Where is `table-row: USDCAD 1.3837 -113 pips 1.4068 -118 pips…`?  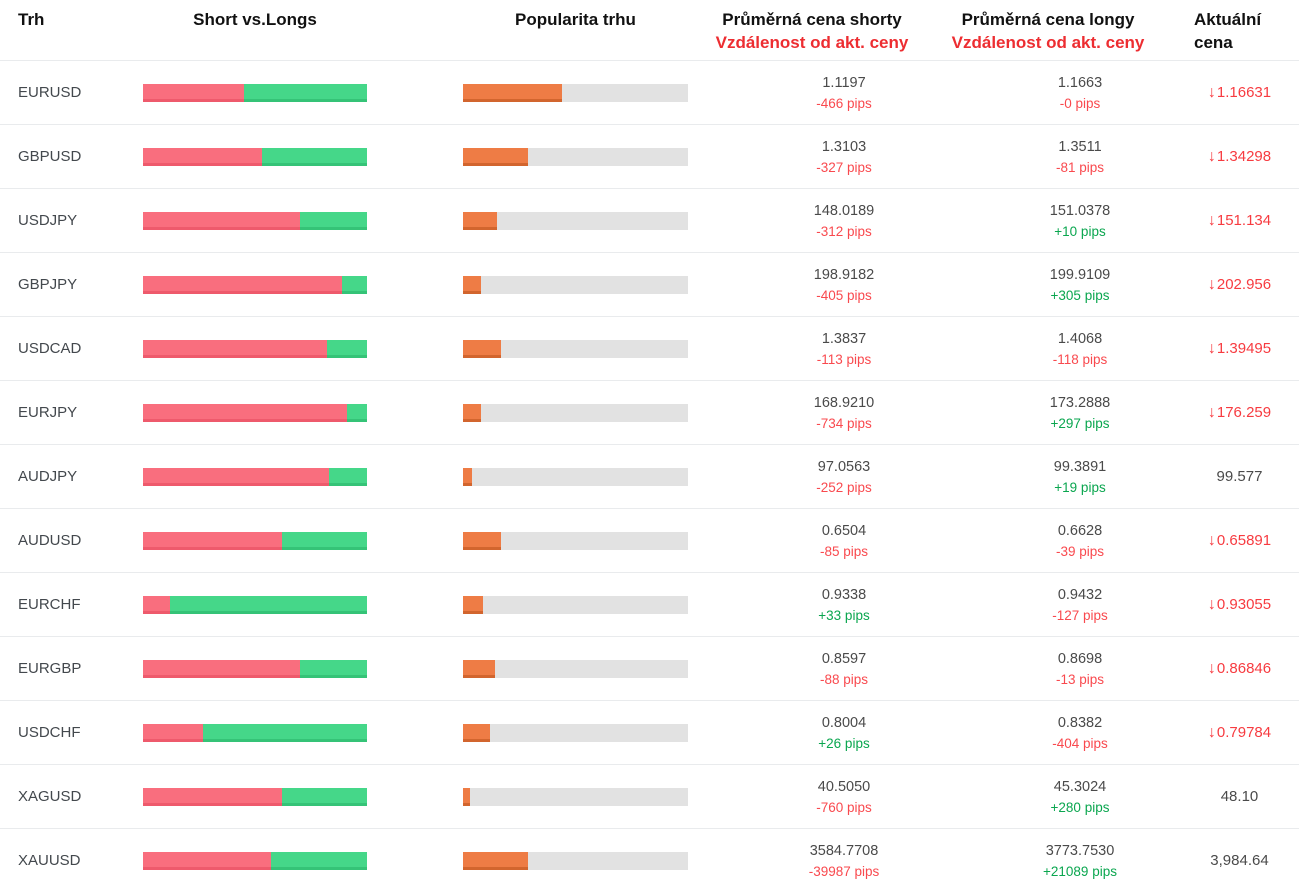
table-row: USDCAD 1.3837 -113 pips 1.4068 -118 pips… is located at coordinates (649, 348).